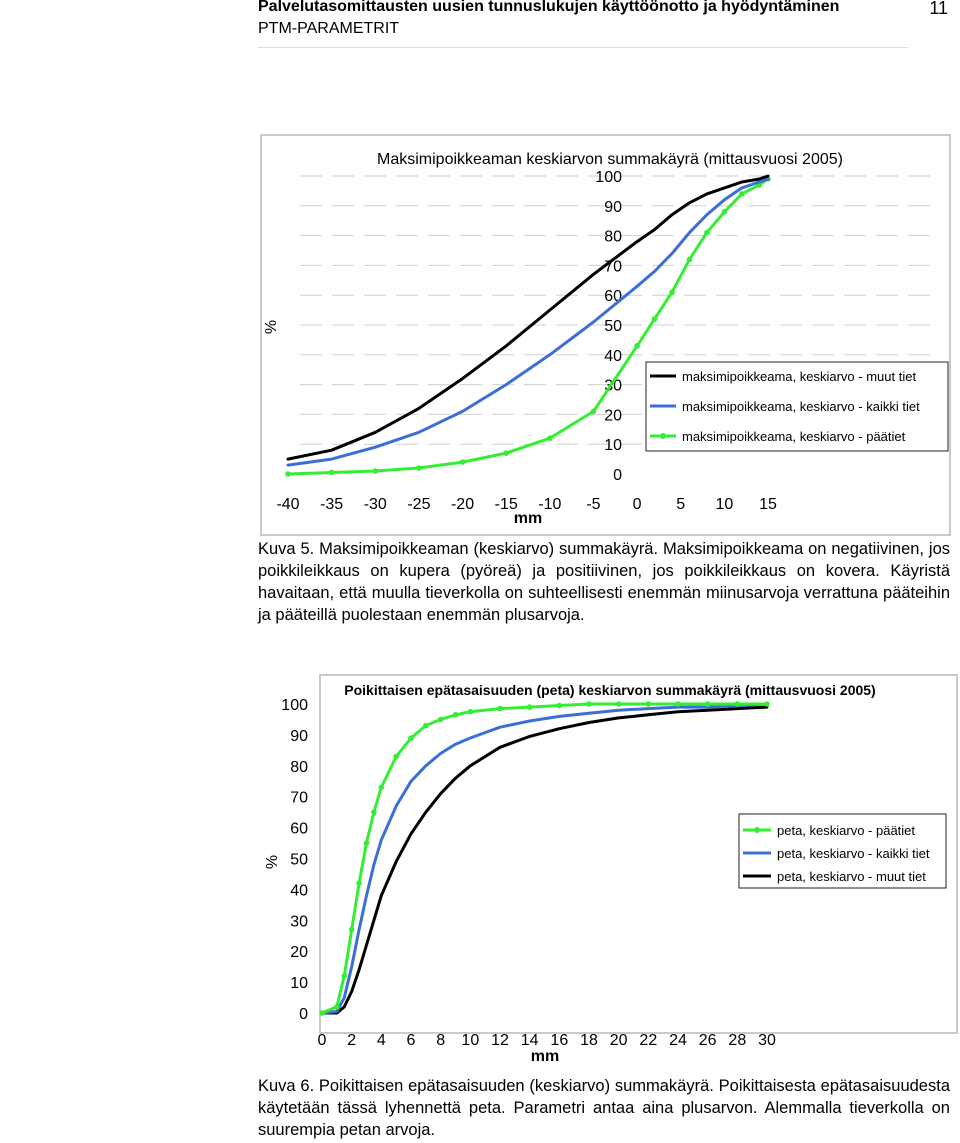  What do you see at coordinates (593, 504) in the screenshot?
I see `x-tick-label: -5` at bounding box center [593, 504].